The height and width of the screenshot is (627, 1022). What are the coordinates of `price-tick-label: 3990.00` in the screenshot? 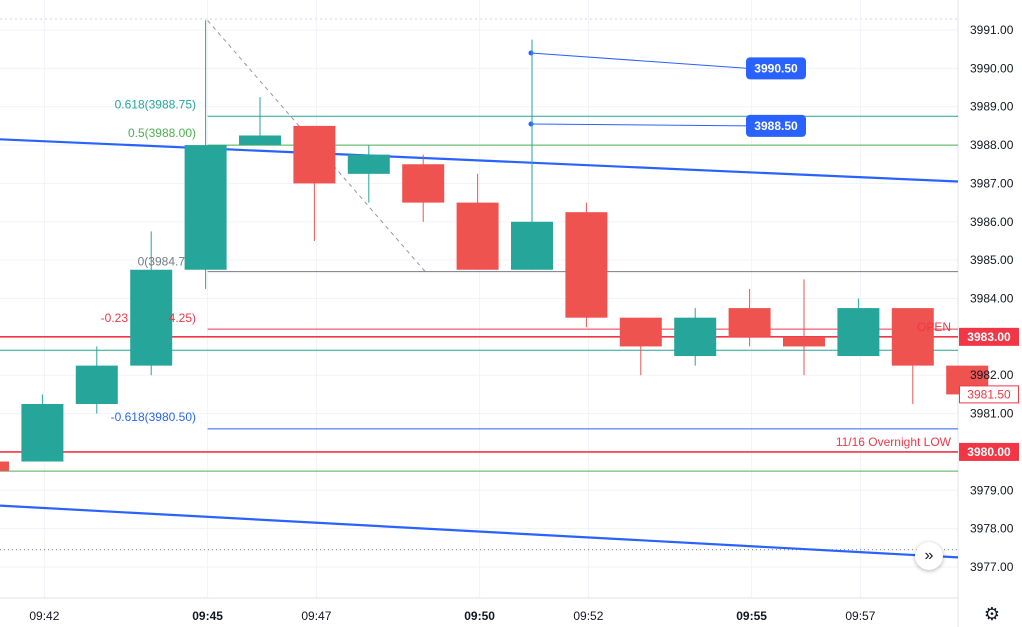 It's located at (992, 68).